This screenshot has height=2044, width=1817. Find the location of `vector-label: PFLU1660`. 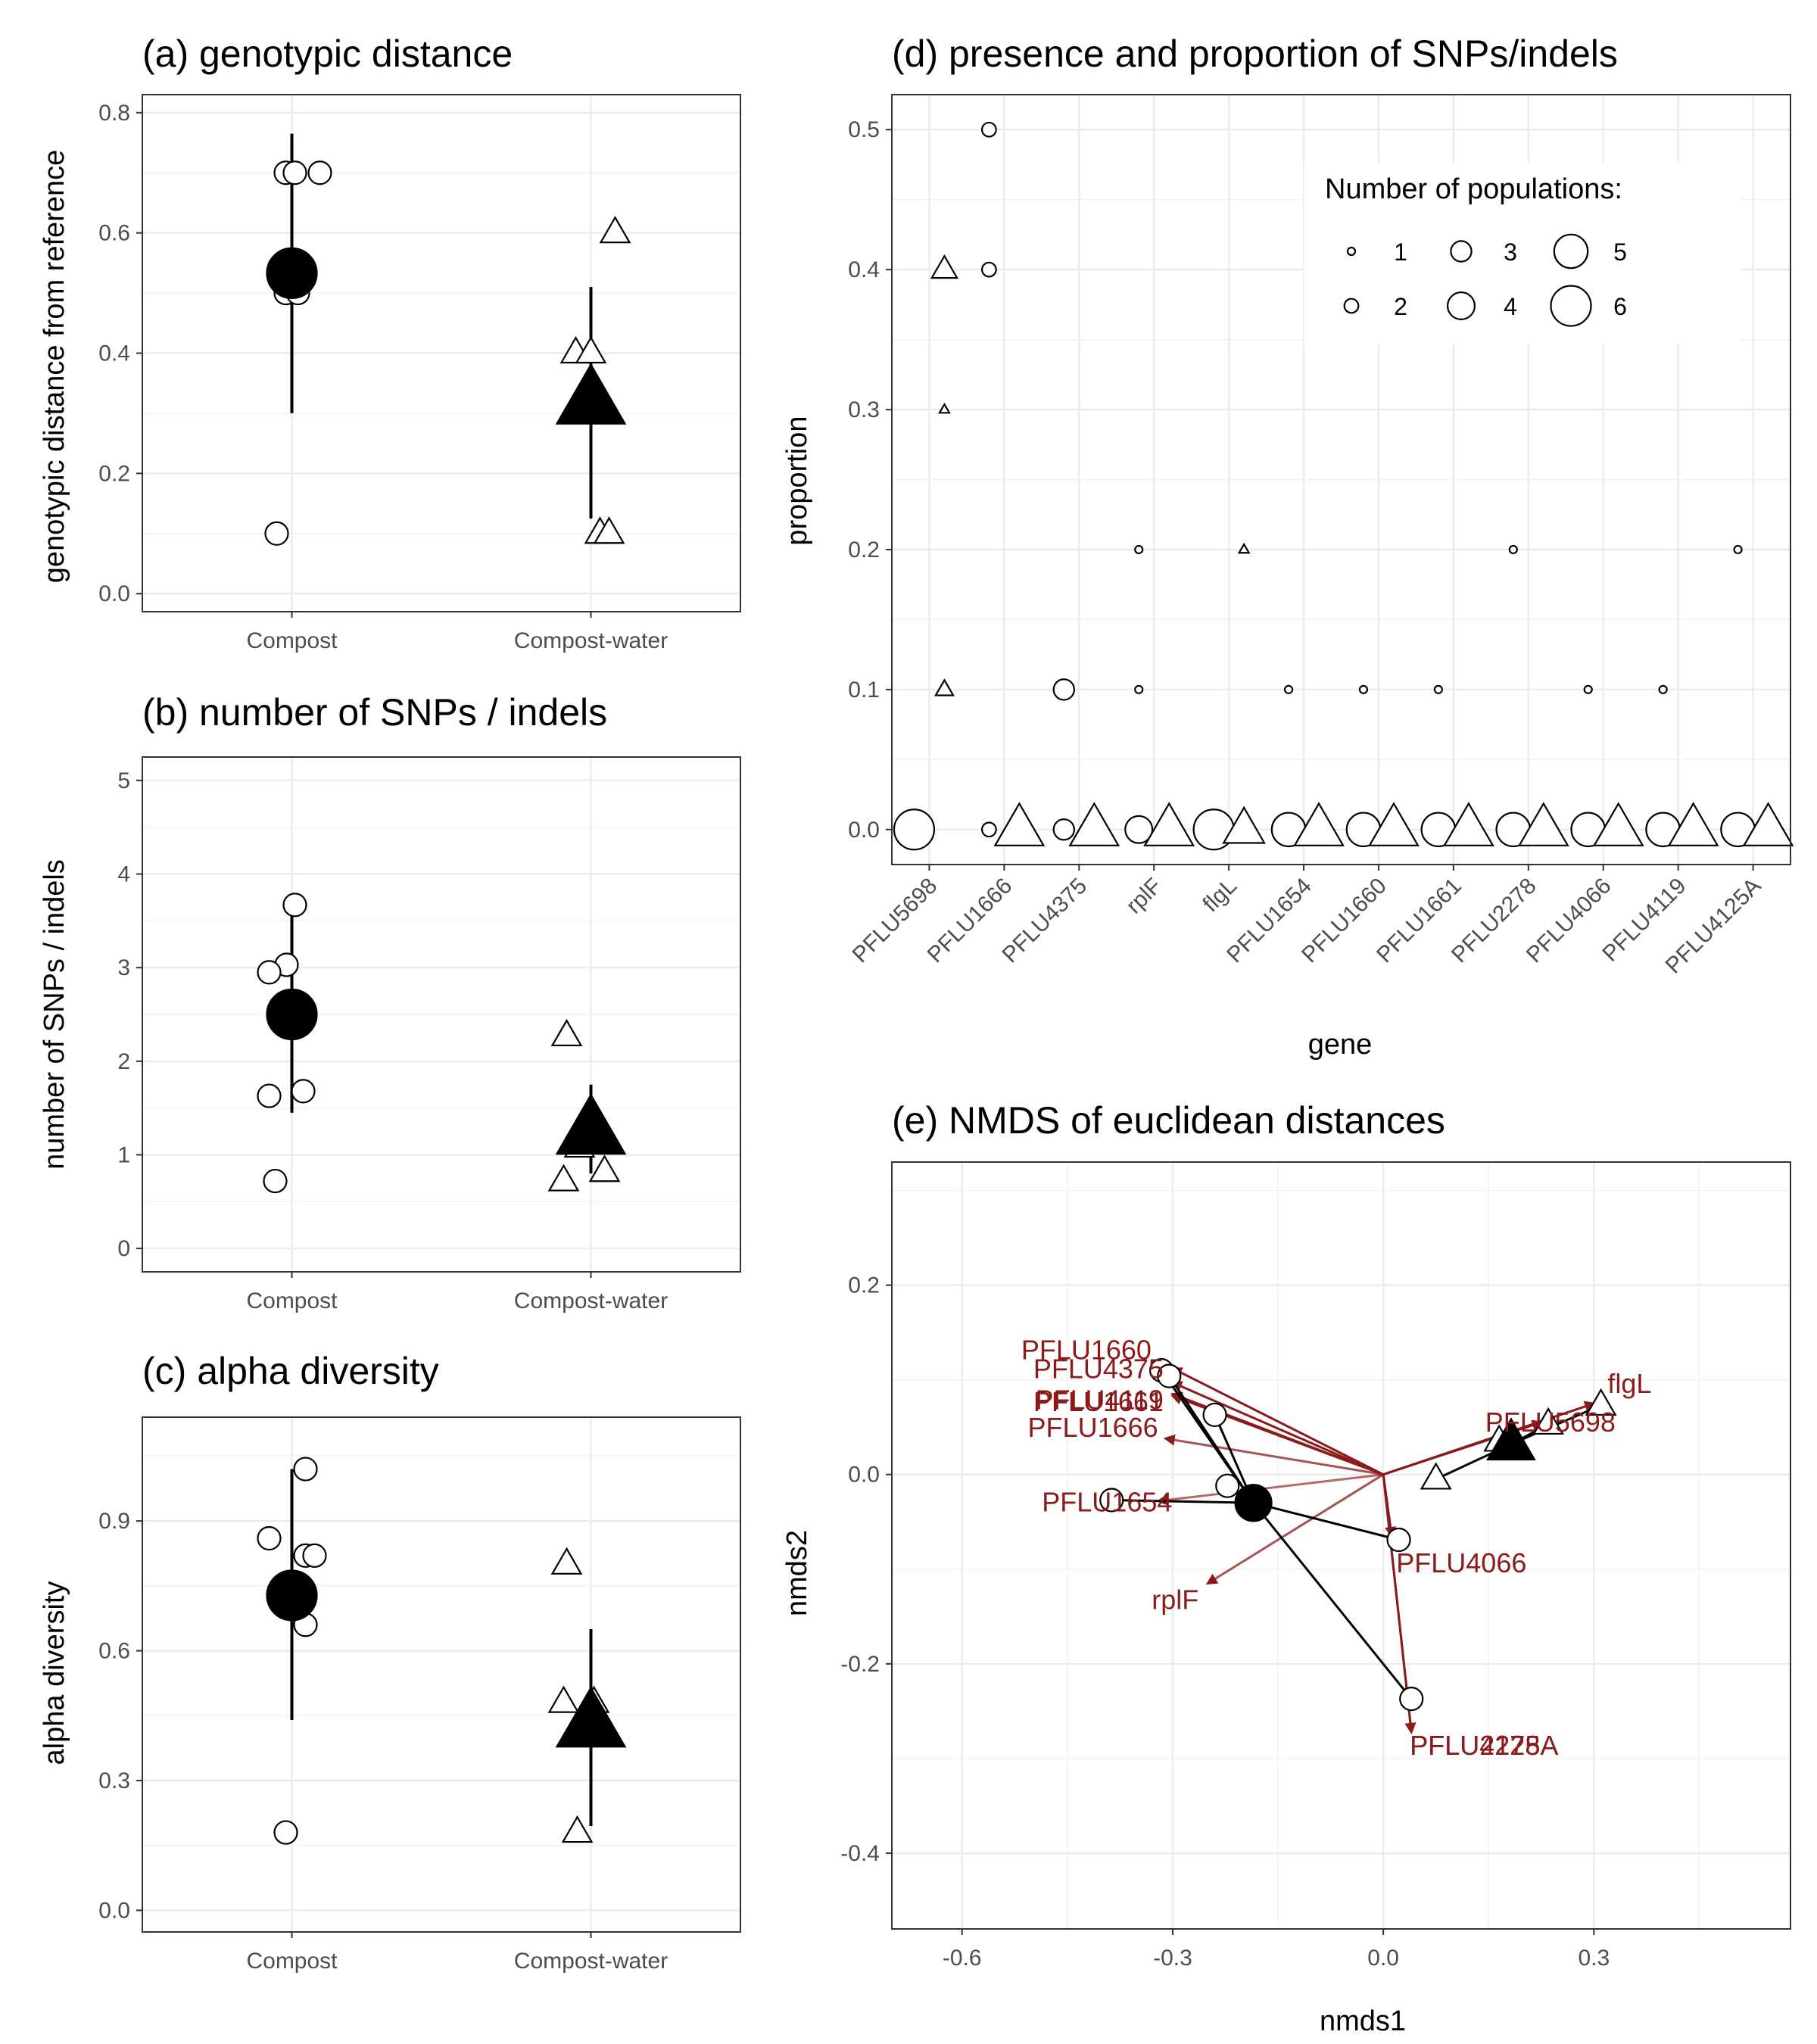

vector-label: PFLU1660 is located at coordinates (1086, 1350).